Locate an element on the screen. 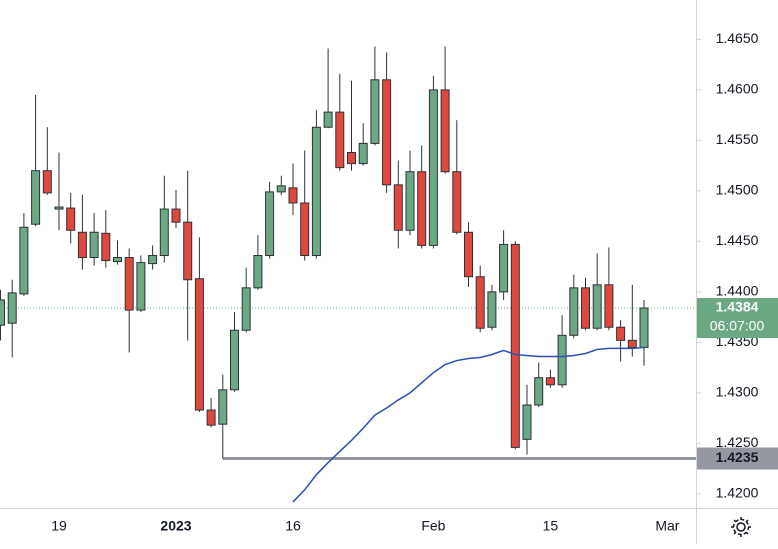  y-tick-label: 1.4250 is located at coordinates (737, 442).